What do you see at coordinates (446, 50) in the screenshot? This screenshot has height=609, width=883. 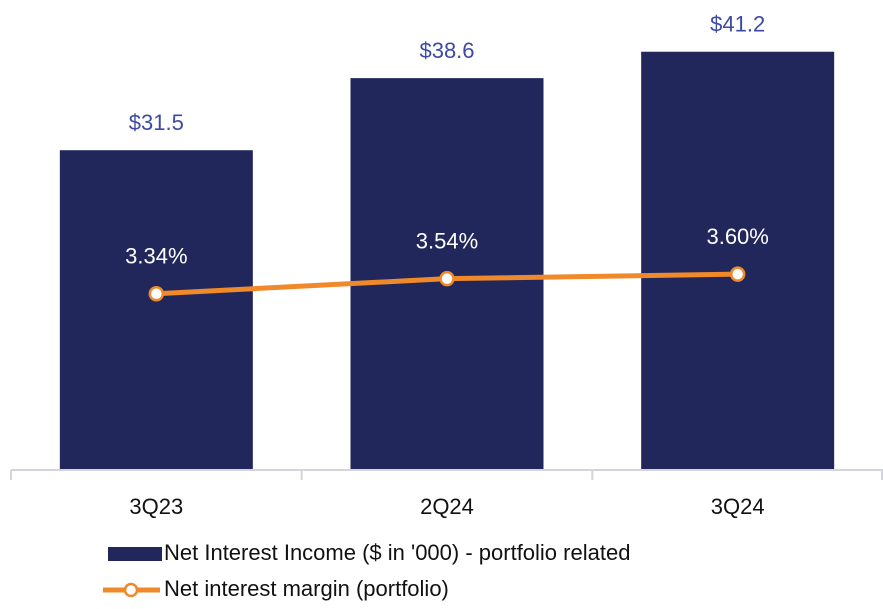 I see `bar-value-label: $38.6` at bounding box center [446, 50].